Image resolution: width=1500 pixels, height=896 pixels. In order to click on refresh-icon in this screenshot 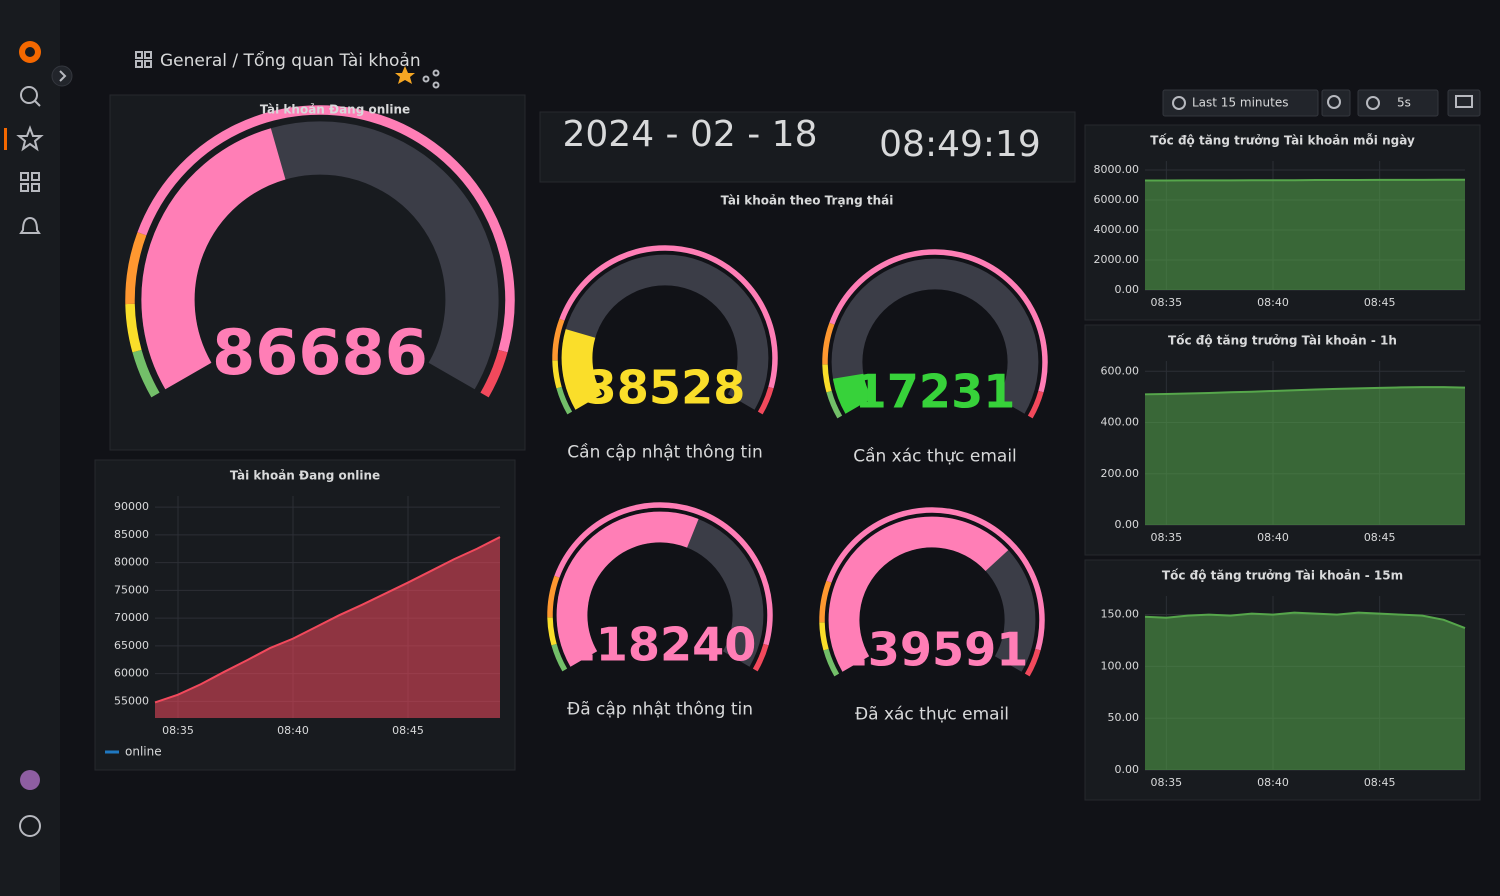, I will do `click(1373, 103)`.